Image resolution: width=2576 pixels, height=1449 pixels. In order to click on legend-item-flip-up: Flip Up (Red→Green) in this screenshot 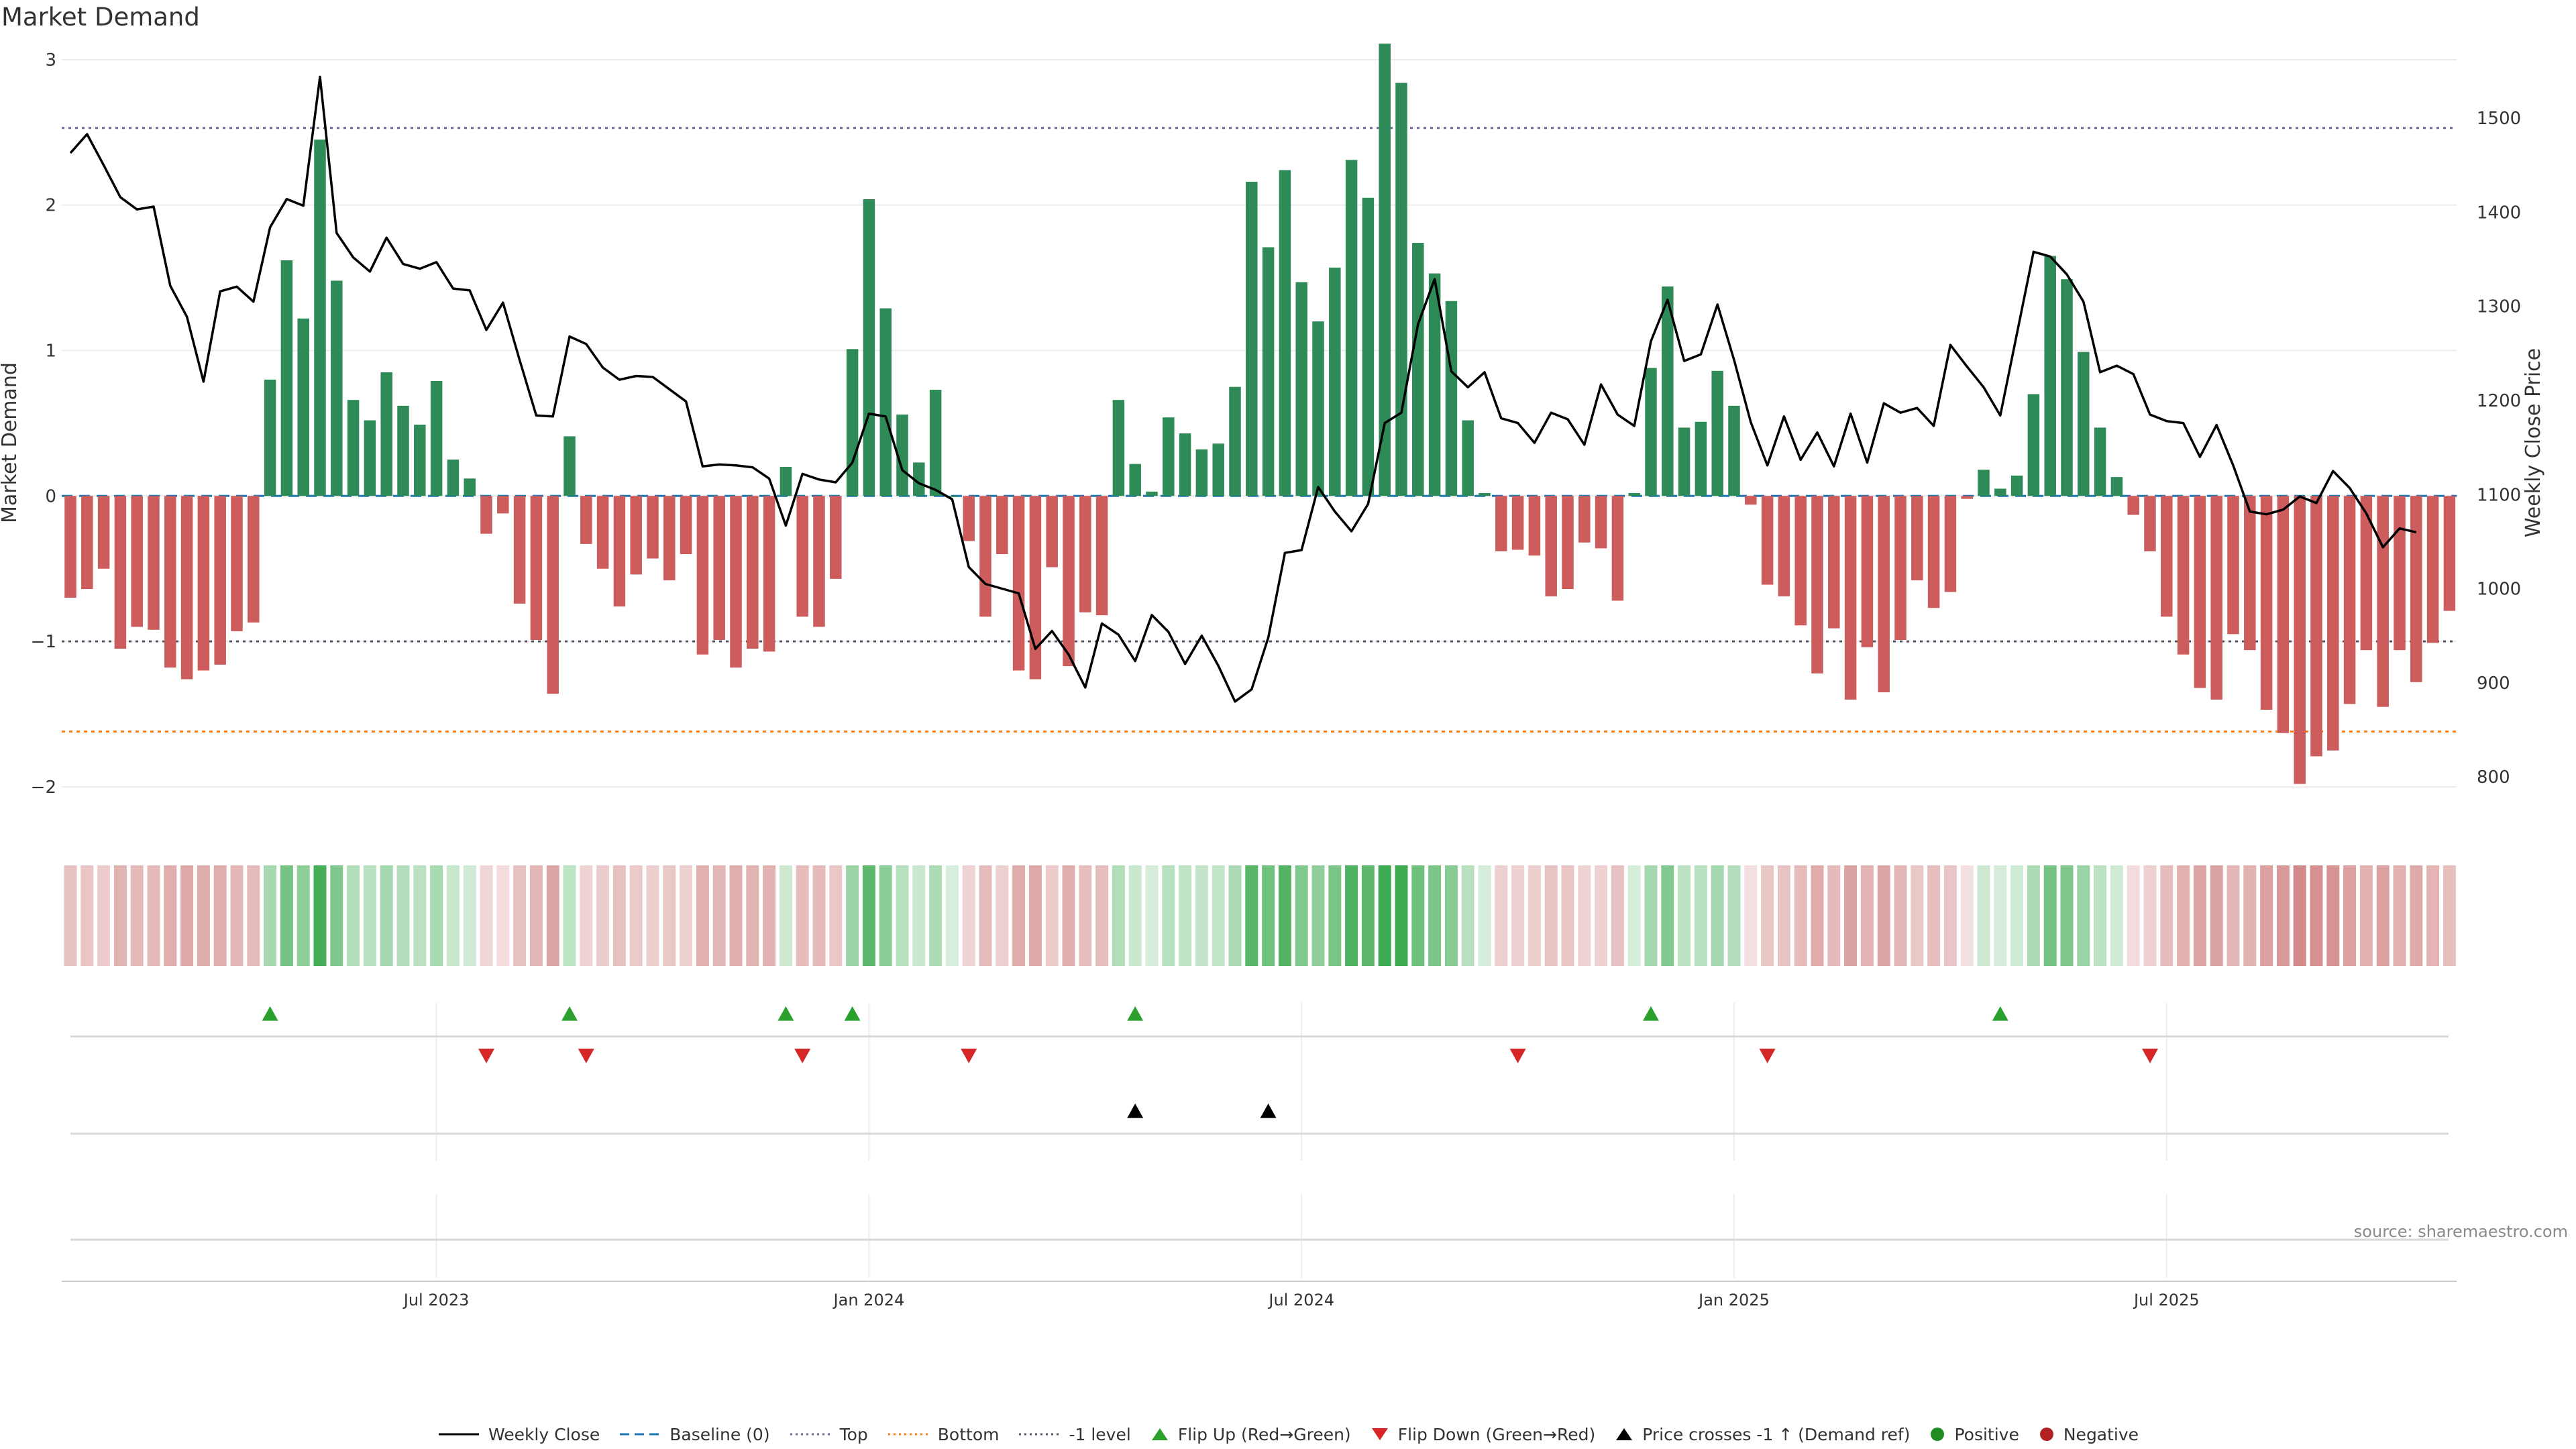, I will do `click(1250, 1434)`.